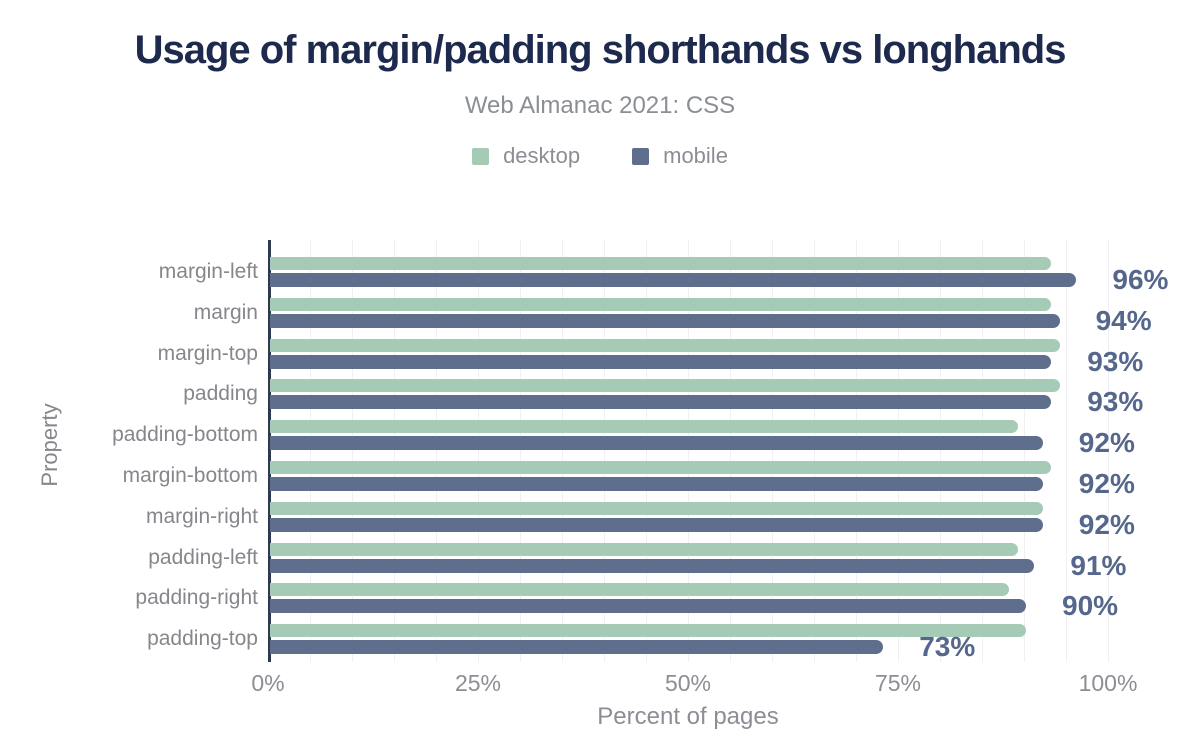 This screenshot has height=742, width=1200. Describe the element at coordinates (185, 435) in the screenshot. I see `category-label: padding-bottom` at that location.